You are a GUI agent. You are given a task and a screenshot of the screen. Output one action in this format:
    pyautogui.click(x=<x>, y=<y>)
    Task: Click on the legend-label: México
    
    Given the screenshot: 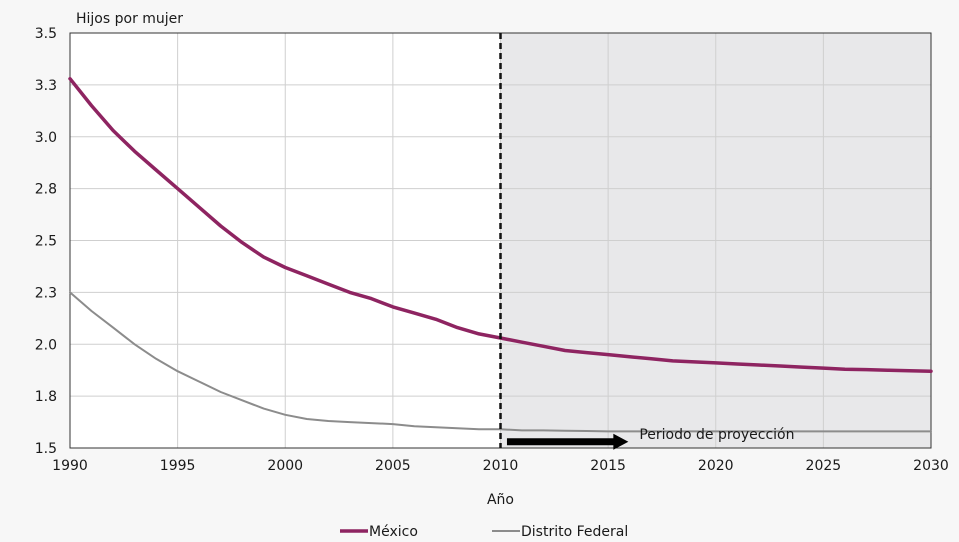 What is the action you would take?
    pyautogui.click(x=393, y=532)
    